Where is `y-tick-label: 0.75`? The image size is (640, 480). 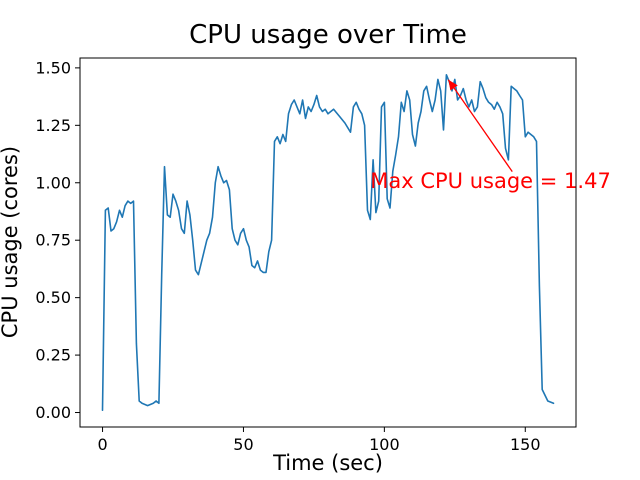 y-tick-label: 0.75 is located at coordinates (53, 240).